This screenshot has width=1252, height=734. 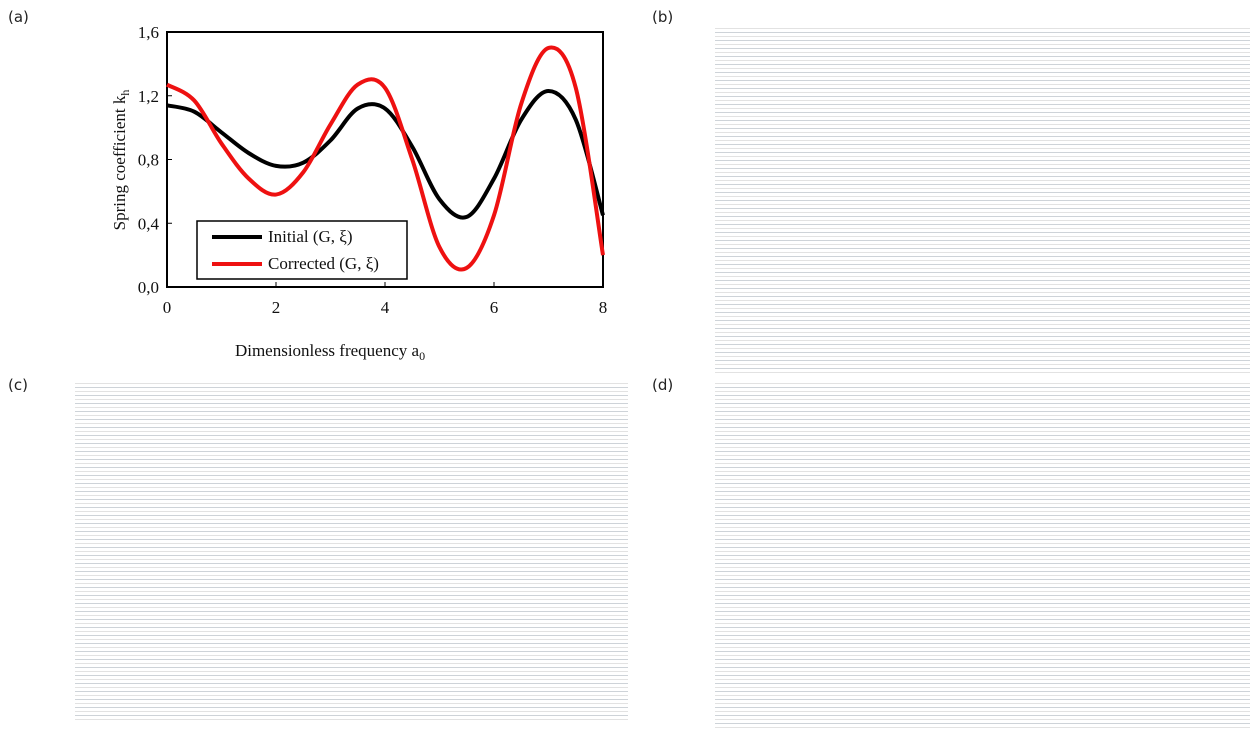 What do you see at coordinates (125, 93) in the screenshot?
I see `y-axis-label-sub: h` at bounding box center [125, 93].